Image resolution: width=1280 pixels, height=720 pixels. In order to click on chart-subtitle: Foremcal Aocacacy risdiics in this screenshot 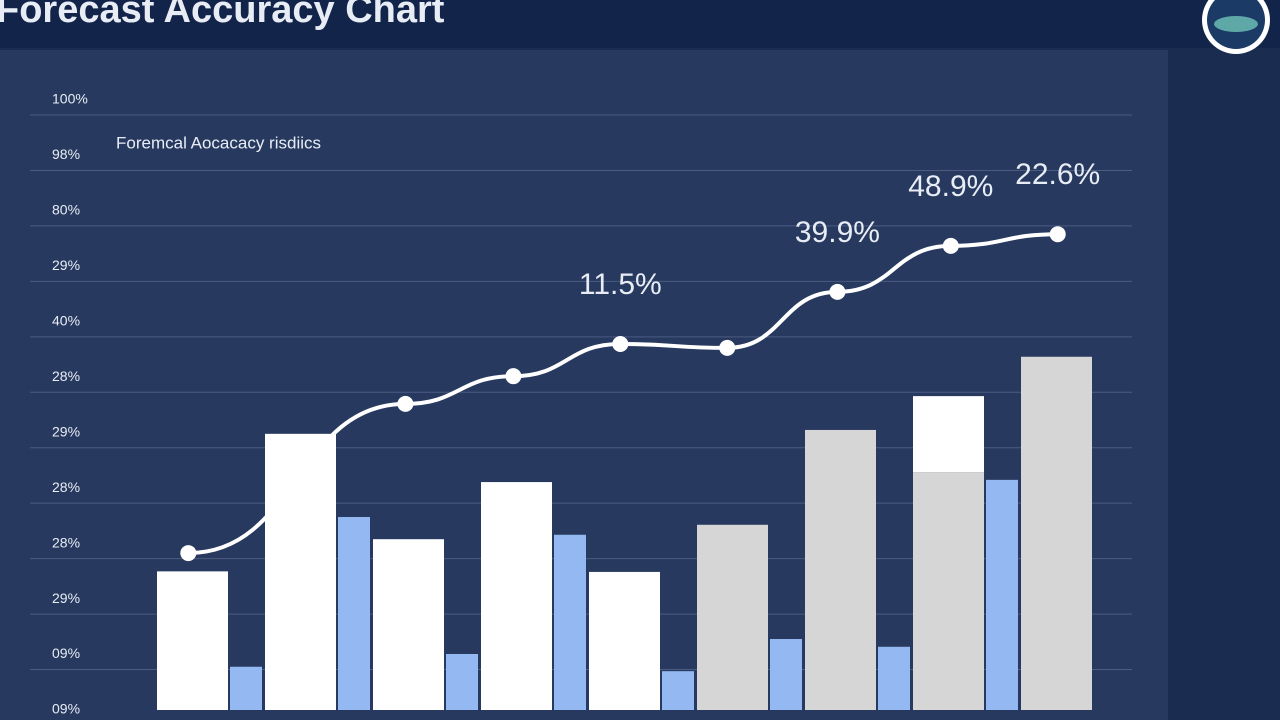, I will do `click(218, 142)`.